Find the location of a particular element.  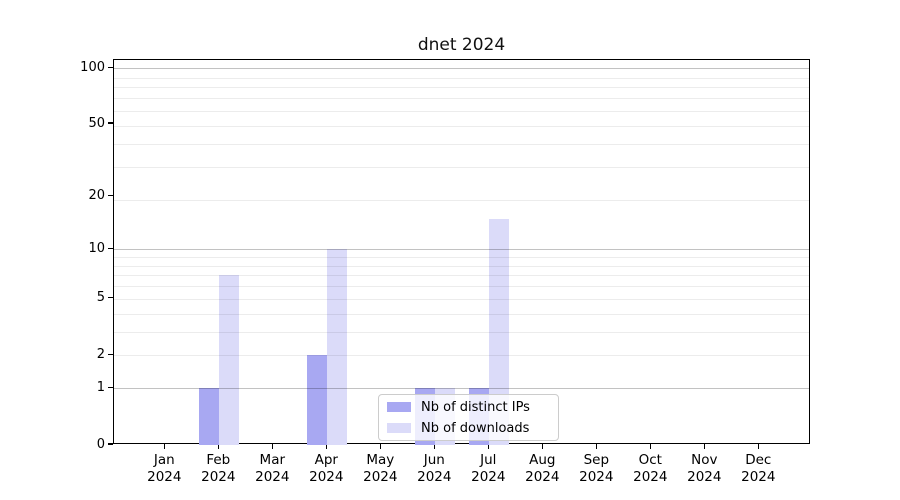

x-tick-month: Jun is located at coordinates (434, 460).